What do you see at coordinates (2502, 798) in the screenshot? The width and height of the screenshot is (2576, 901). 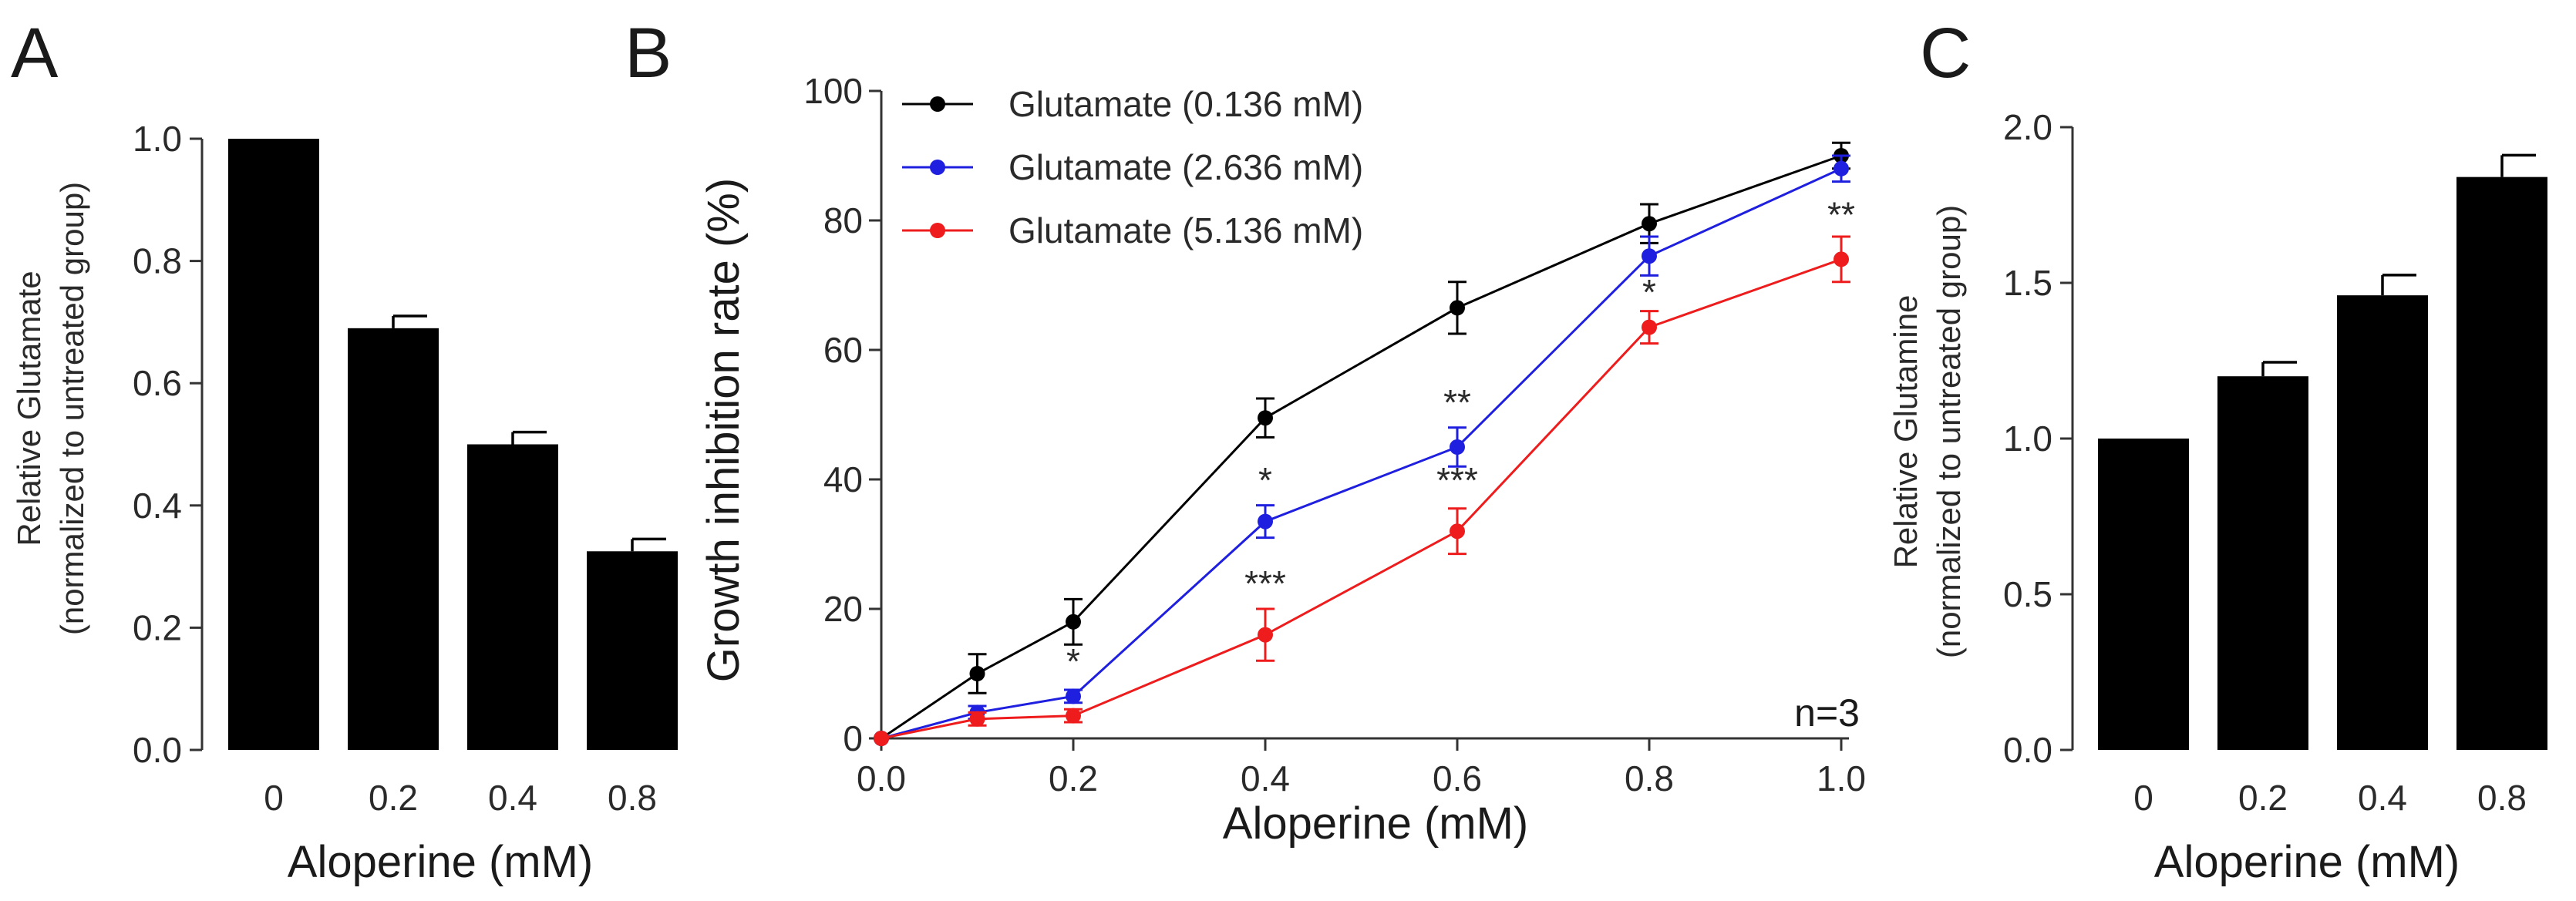 I see `c-x-tick-label: 0.8` at bounding box center [2502, 798].